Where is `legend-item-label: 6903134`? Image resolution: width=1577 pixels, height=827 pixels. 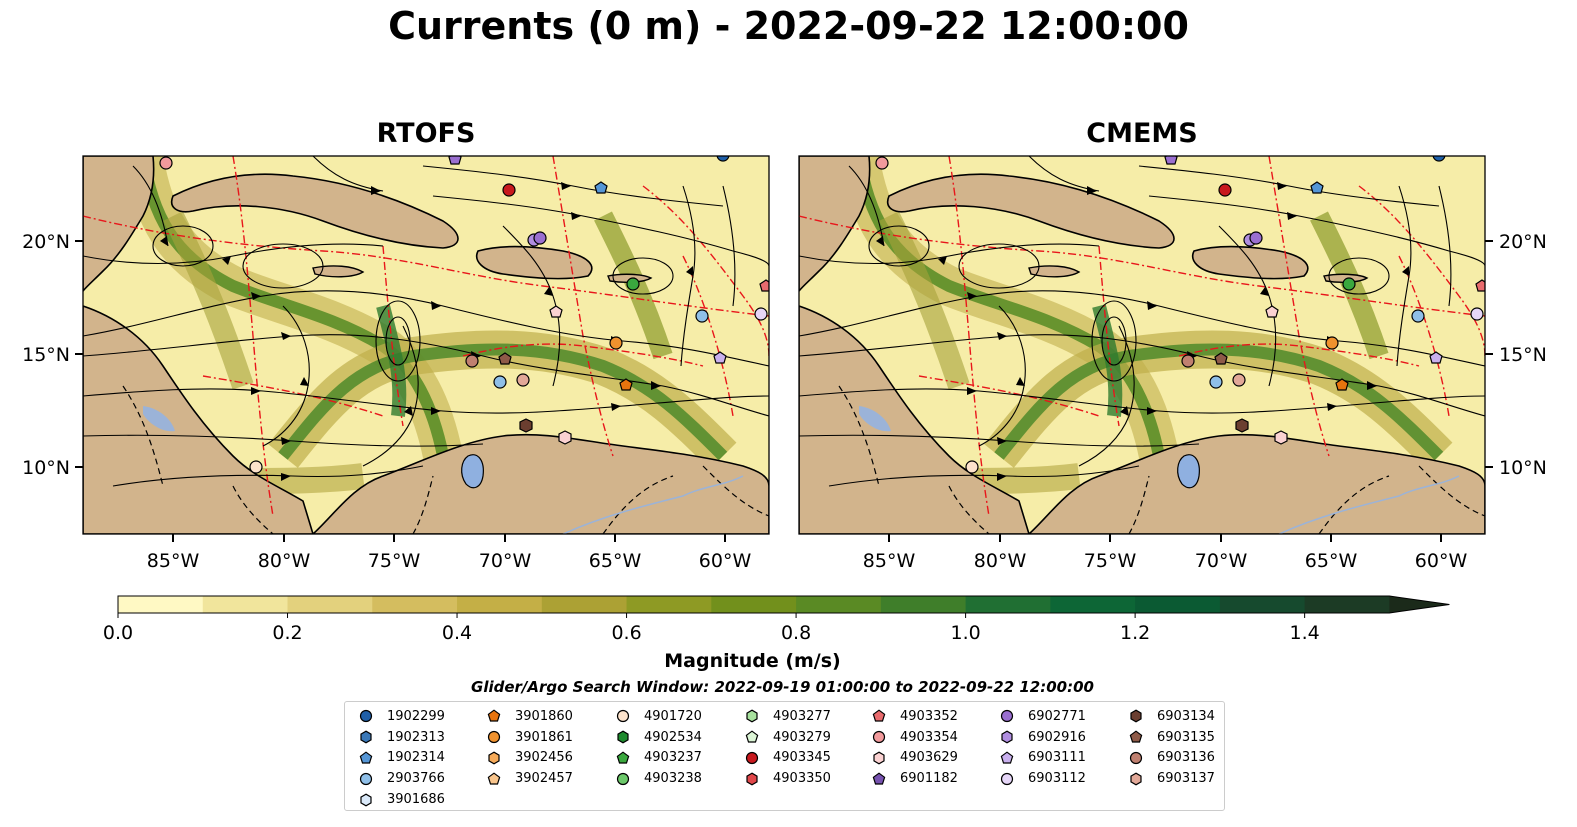
legend-item-label: 6903134 is located at coordinates (1186, 716).